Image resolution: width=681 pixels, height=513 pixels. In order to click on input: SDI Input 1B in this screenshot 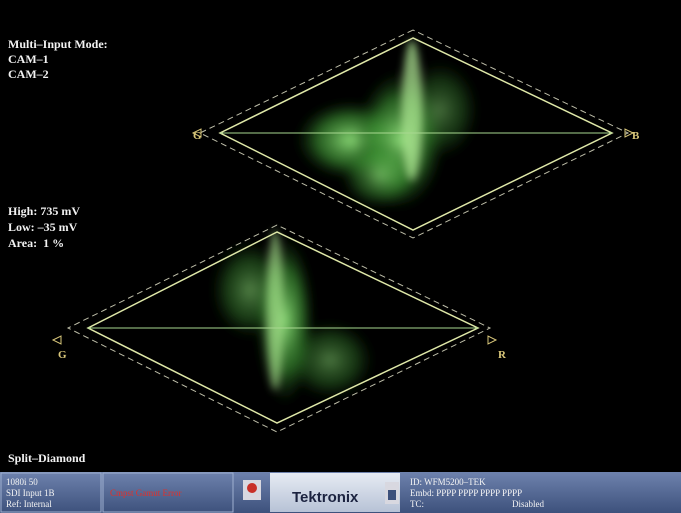, I will do `click(30, 493)`.